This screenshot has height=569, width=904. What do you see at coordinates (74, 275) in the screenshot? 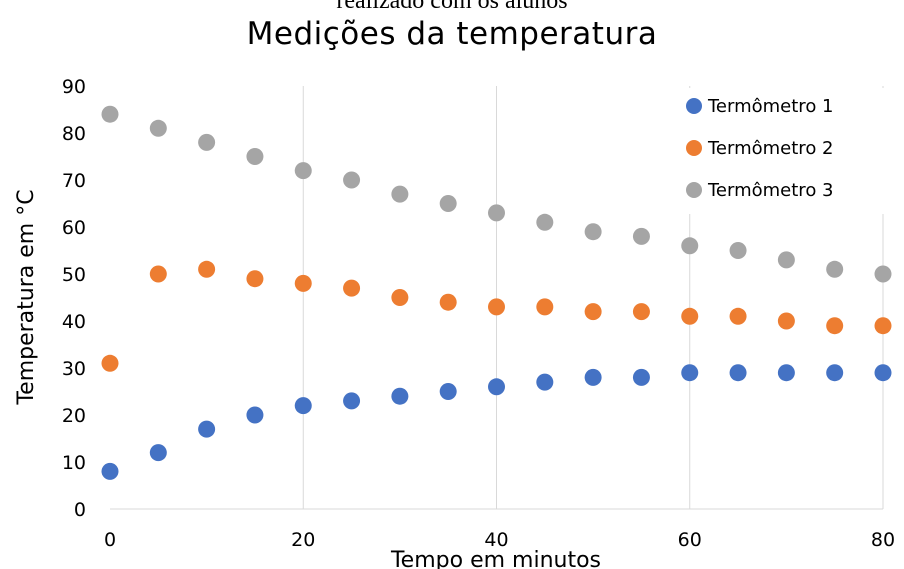
I see `y-tick-label: 50` at bounding box center [74, 275].